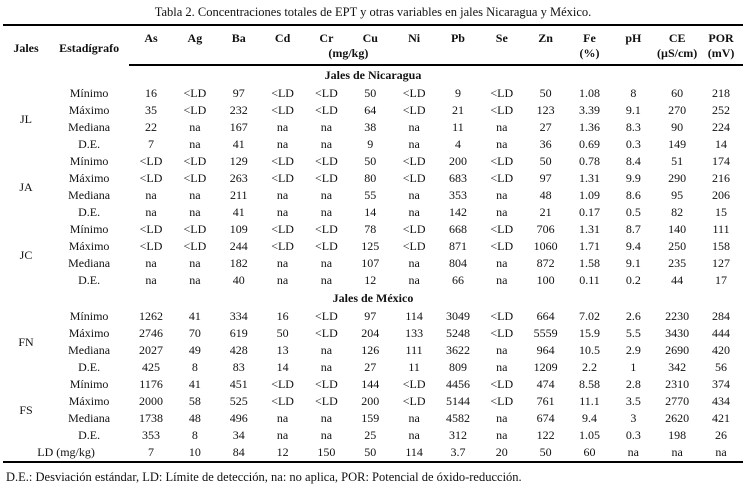 The image size is (746, 485). I want to click on value-cell: 21, so click(457, 110).